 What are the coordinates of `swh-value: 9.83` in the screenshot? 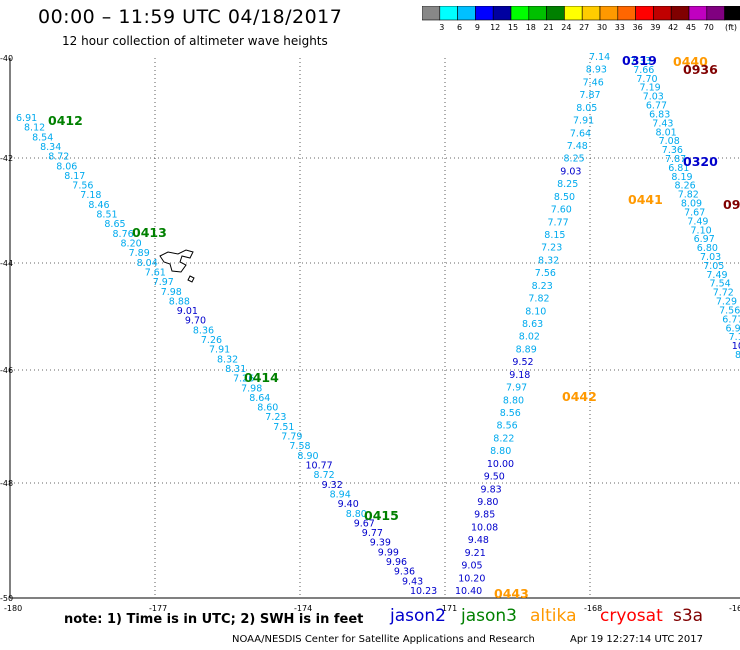 It's located at (491, 489).